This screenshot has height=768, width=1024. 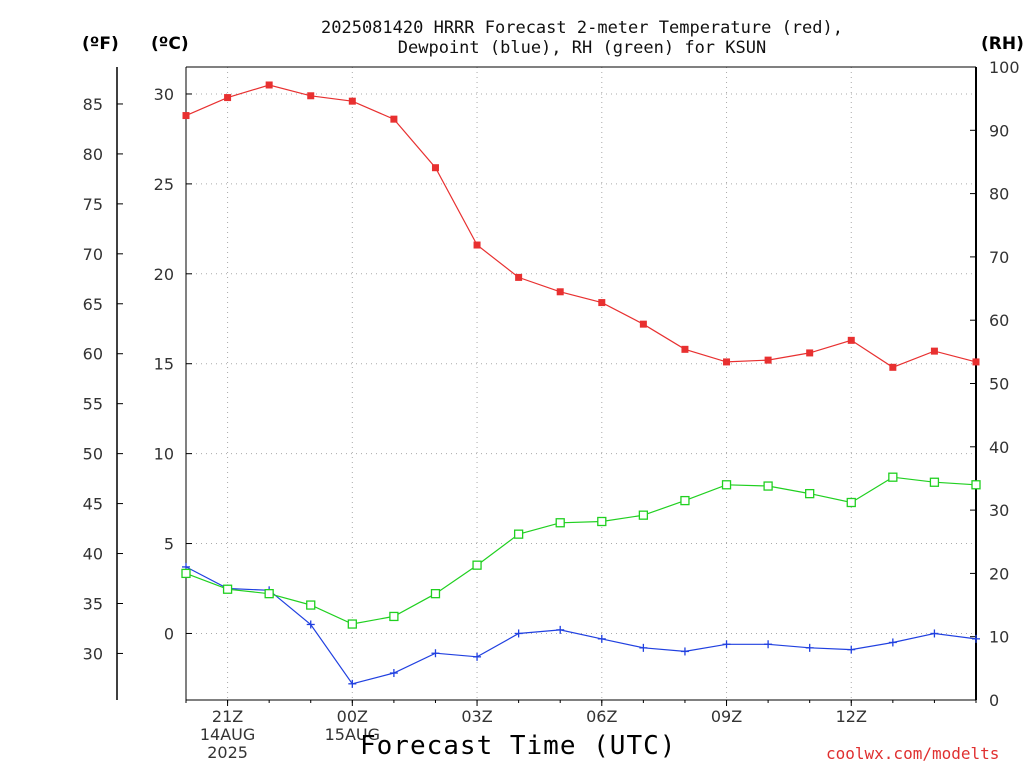 What do you see at coordinates (726, 716) in the screenshot?
I see `x-tick-label: 09Z` at bounding box center [726, 716].